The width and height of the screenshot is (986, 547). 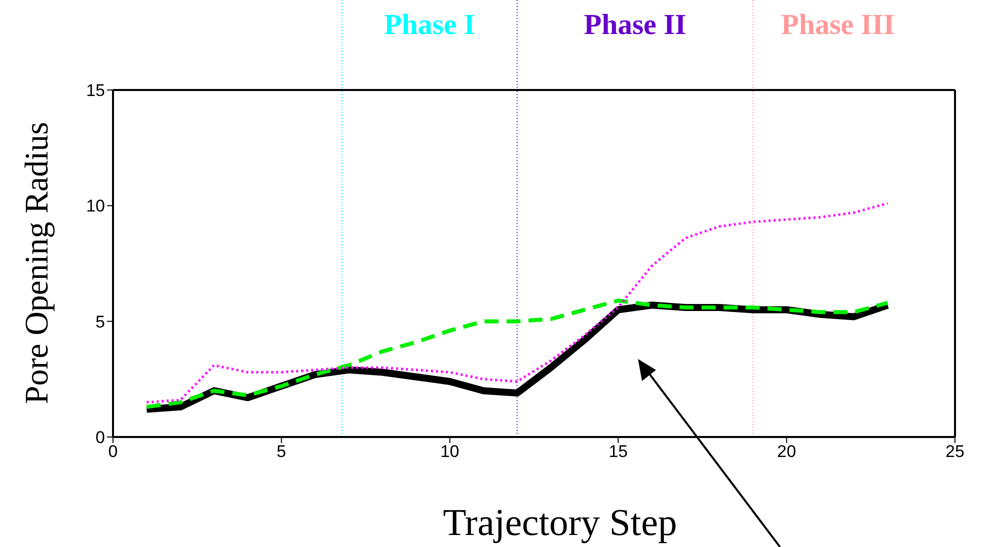 What do you see at coordinates (100, 438) in the screenshot?
I see `y-tick-label: 0` at bounding box center [100, 438].